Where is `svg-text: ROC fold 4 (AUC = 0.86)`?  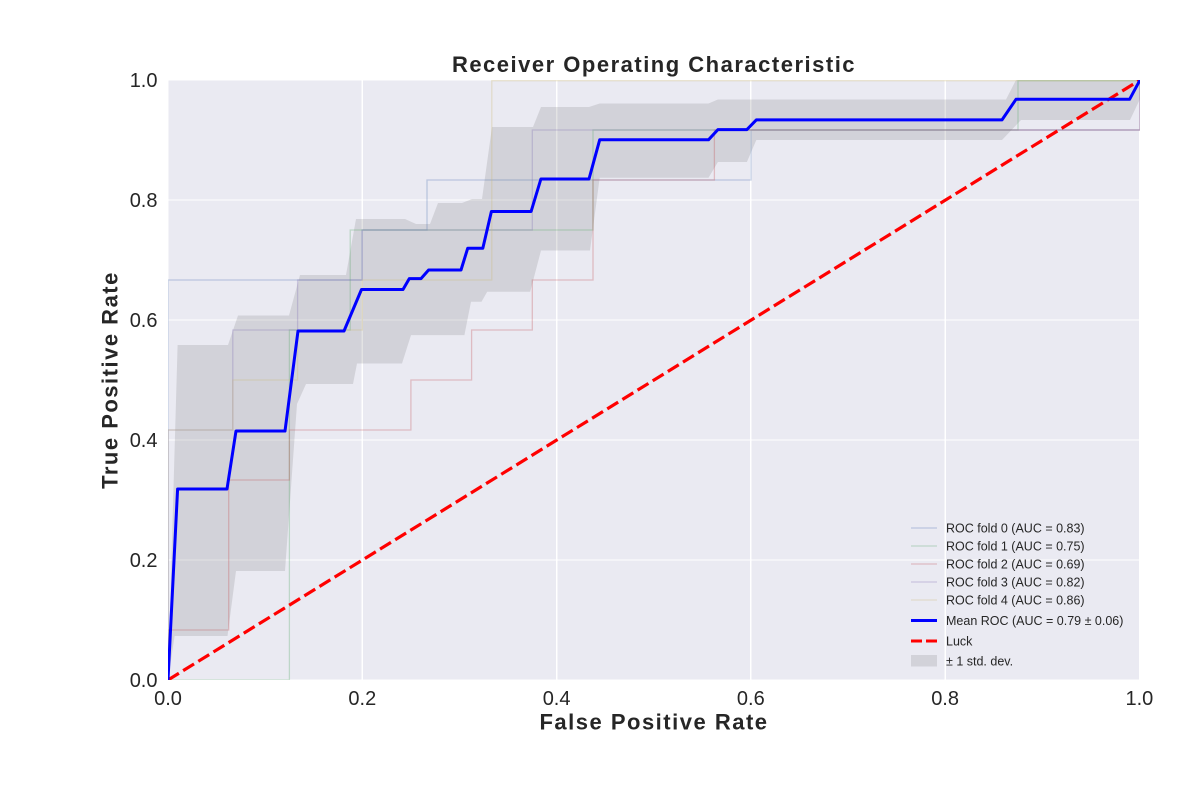
svg-text: ROC fold 4 (AUC = 0.86) is located at coordinates (1015, 601).